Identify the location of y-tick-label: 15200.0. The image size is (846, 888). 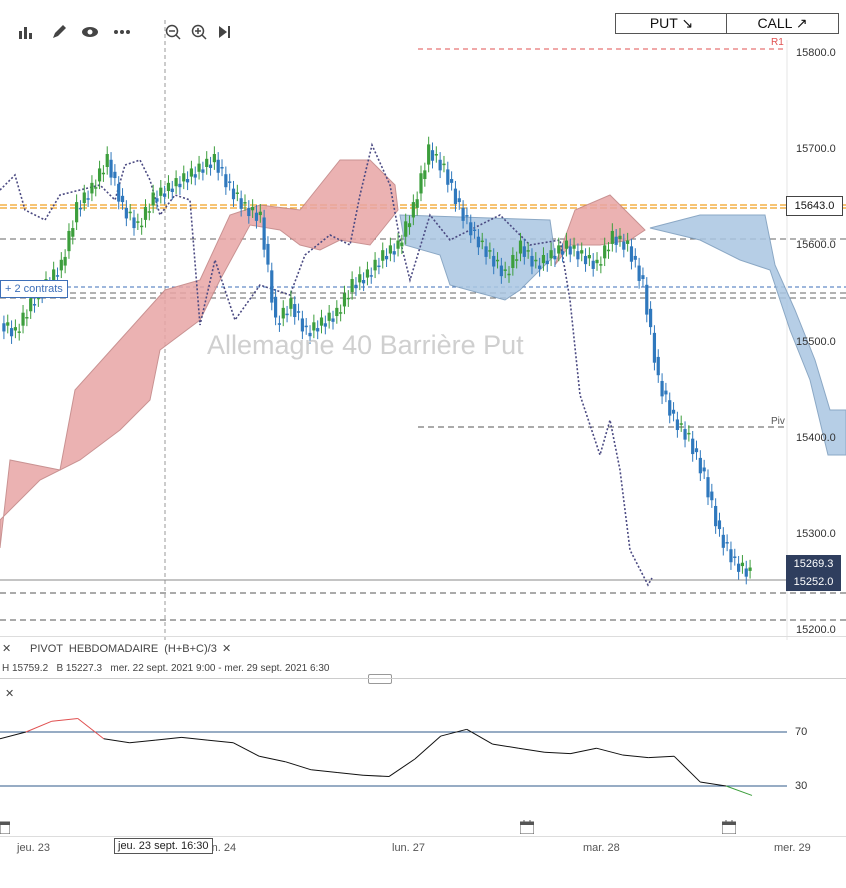
(816, 630).